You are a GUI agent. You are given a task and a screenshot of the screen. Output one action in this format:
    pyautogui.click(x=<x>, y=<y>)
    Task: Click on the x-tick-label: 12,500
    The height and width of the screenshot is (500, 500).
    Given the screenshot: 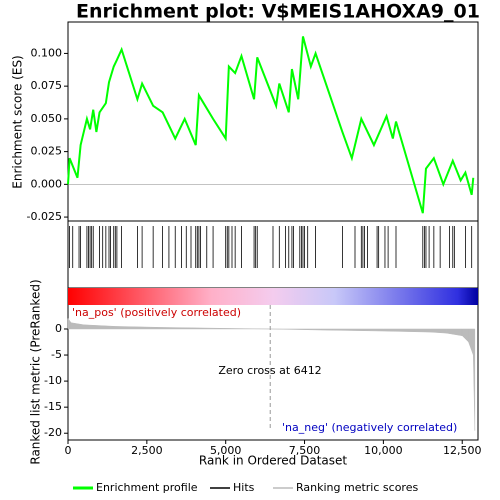 What is the action you would take?
    pyautogui.click(x=462, y=450)
    